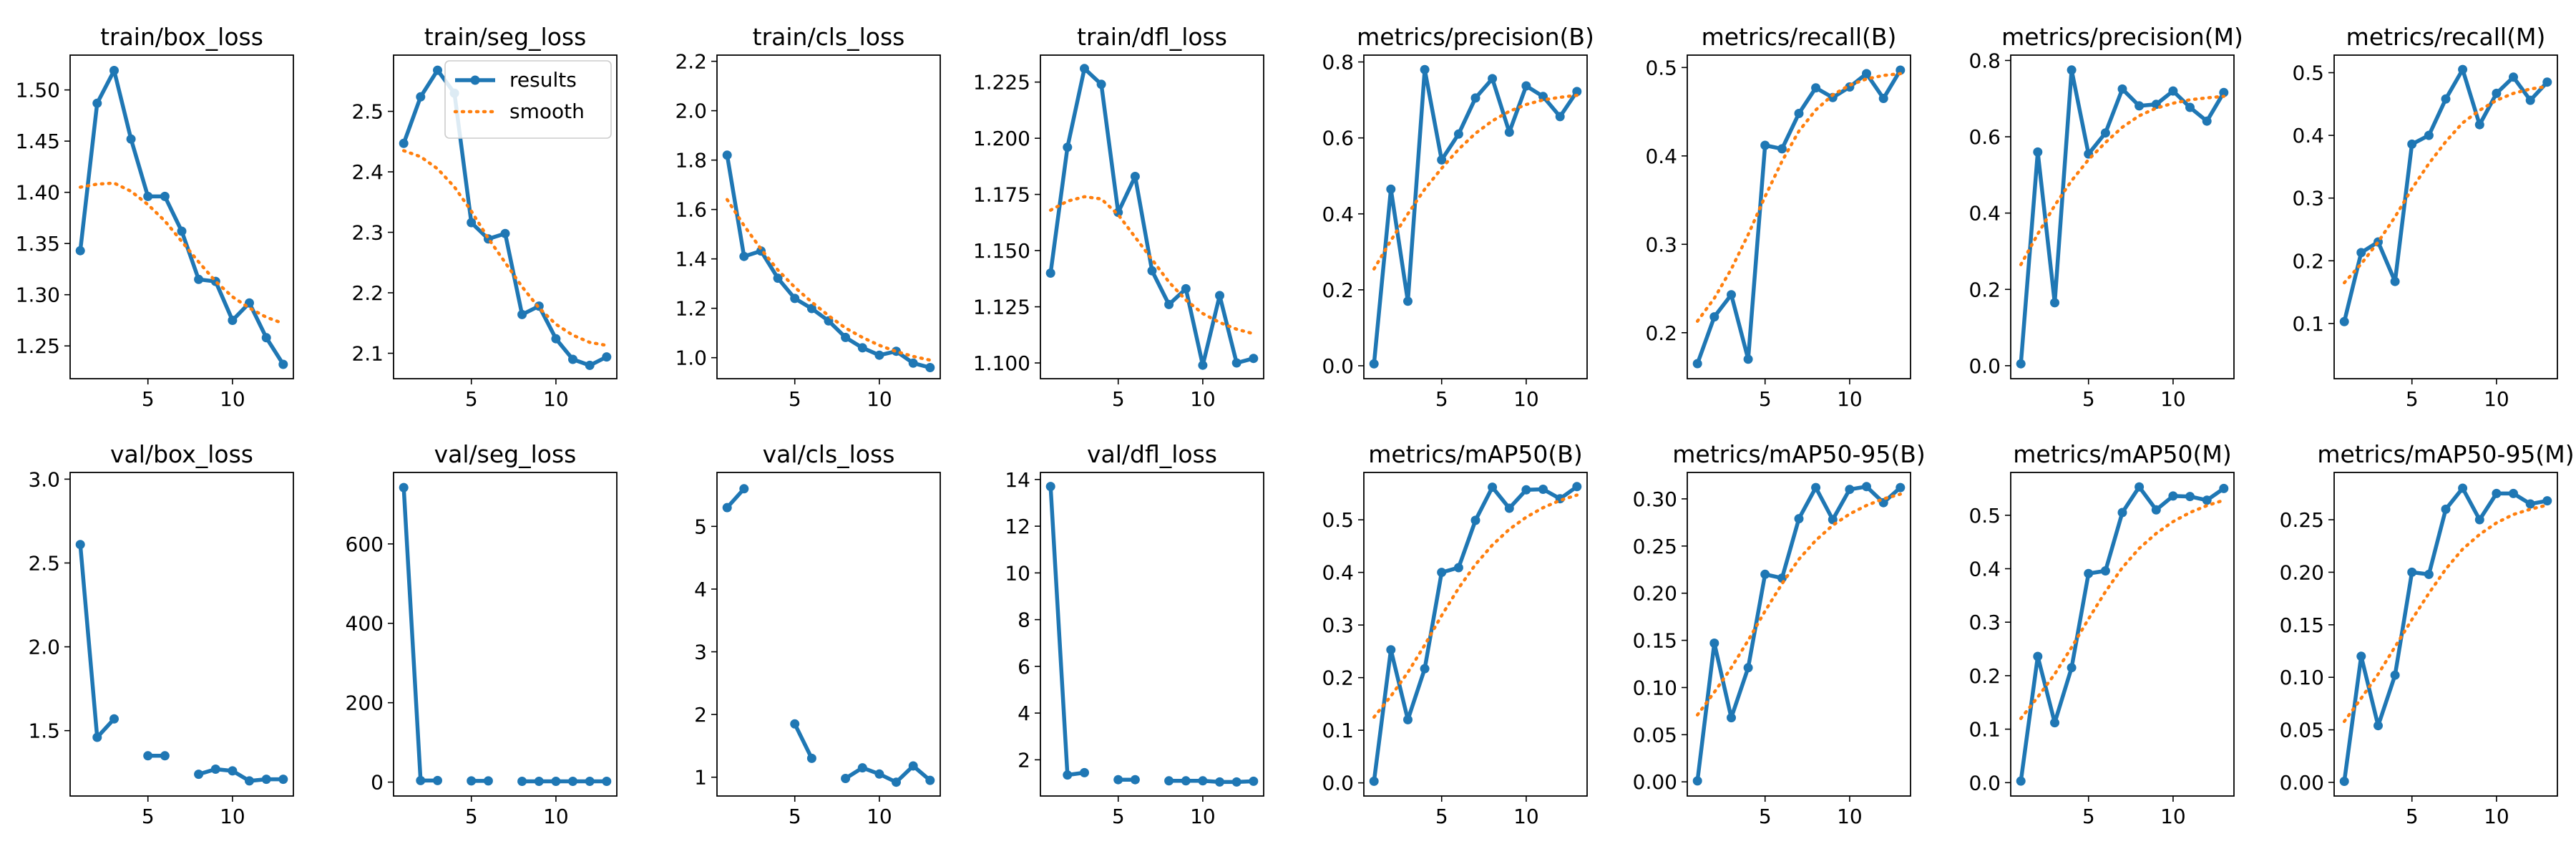 This screenshot has width=2576, height=859. What do you see at coordinates (2122, 454) in the screenshot?
I see `subplot-title: metrics/mAP50(M)` at bounding box center [2122, 454].